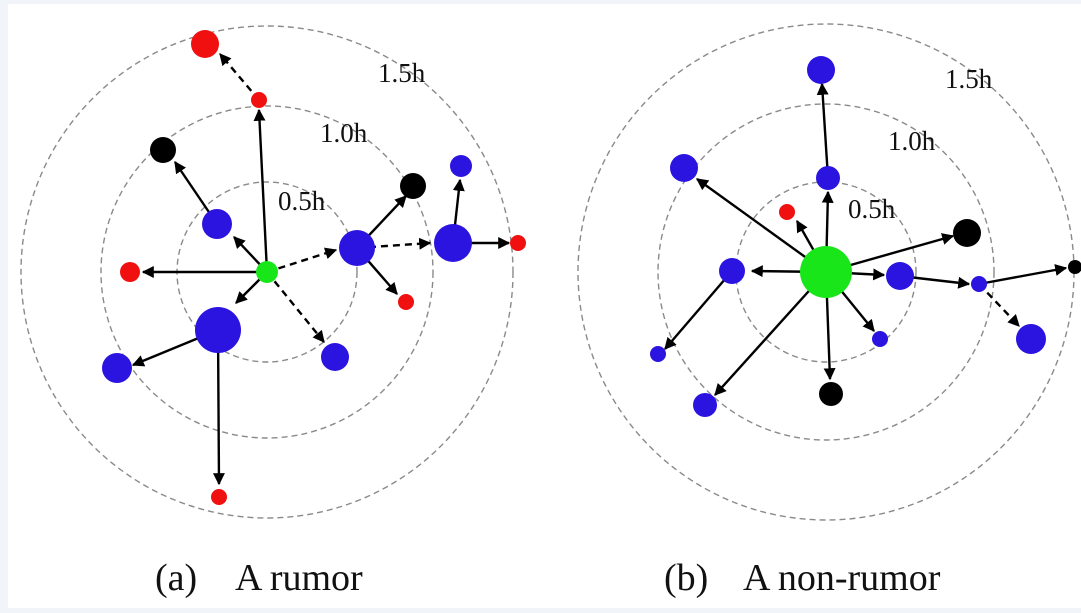 Image resolution: width=1081 pixels, height=613 pixels. Describe the element at coordinates (344, 133) in the screenshot. I see `diagram-a-ring-label-1-0h: 1.0h` at that location.